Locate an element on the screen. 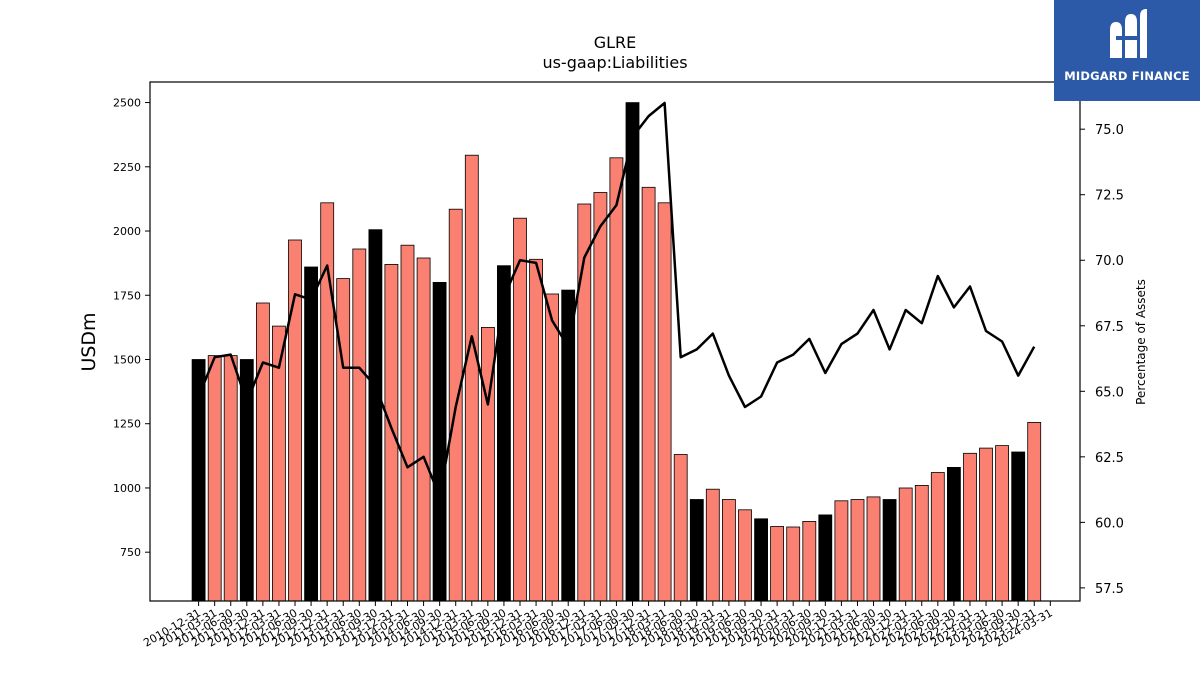 Image resolution: width=1200 pixels, height=675 pixels. brand-logo: MIDGARD FINANCE is located at coordinates (1127, 50).